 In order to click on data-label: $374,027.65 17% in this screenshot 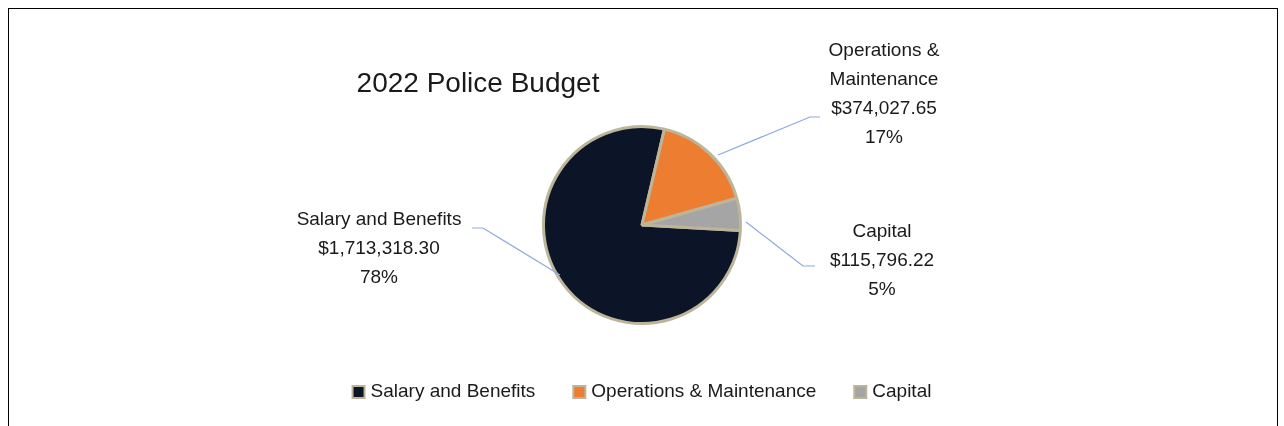, I will do `click(884, 122)`.